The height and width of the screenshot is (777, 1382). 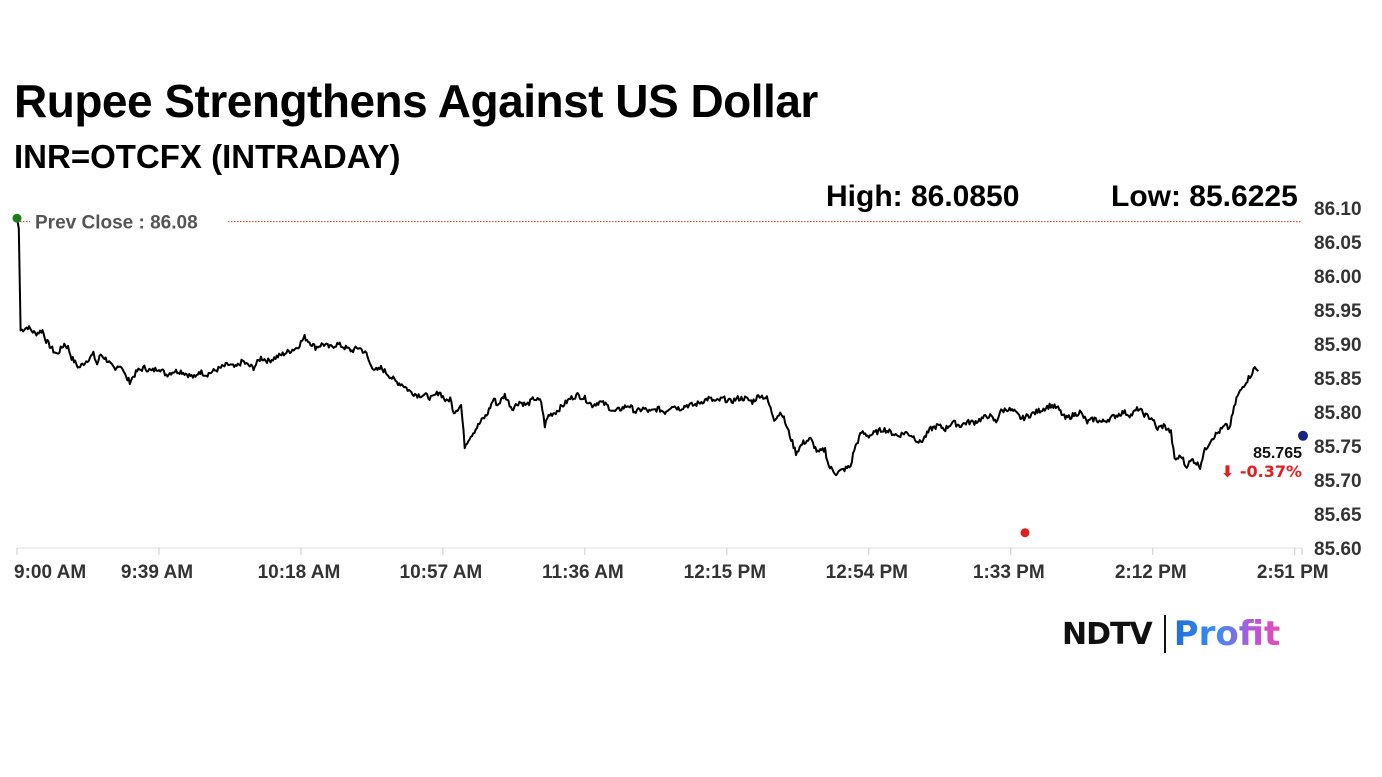 What do you see at coordinates (867, 572) in the screenshot?
I see `x-tick-label: 12:54 PM` at bounding box center [867, 572].